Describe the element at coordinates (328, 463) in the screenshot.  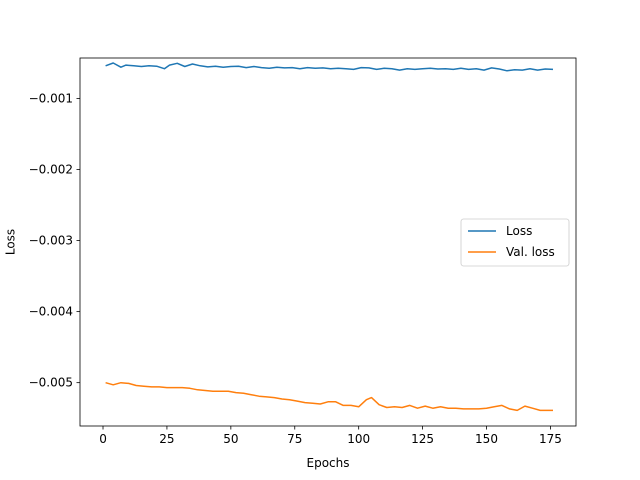
I see `x-axis-label: Epochs` at that location.